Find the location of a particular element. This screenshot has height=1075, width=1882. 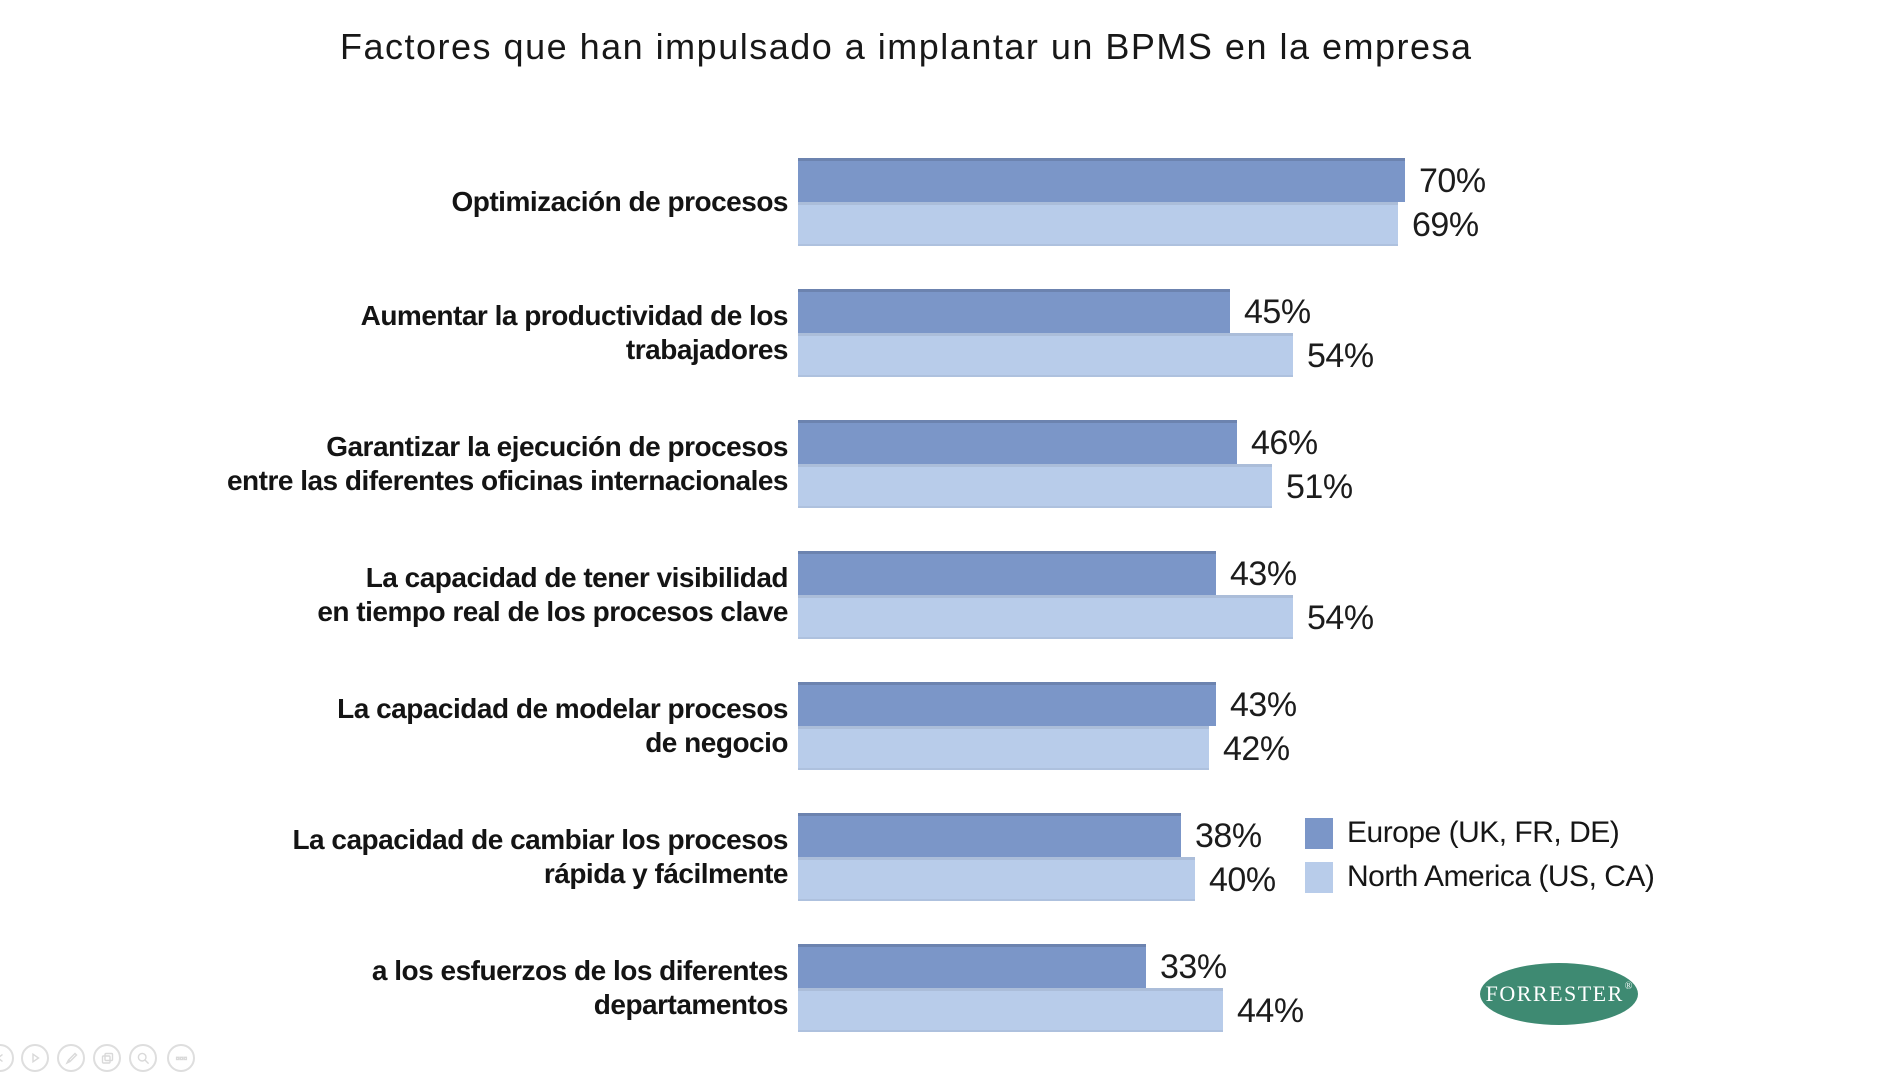

presentation-toolbar is located at coordinates (130, 1059).